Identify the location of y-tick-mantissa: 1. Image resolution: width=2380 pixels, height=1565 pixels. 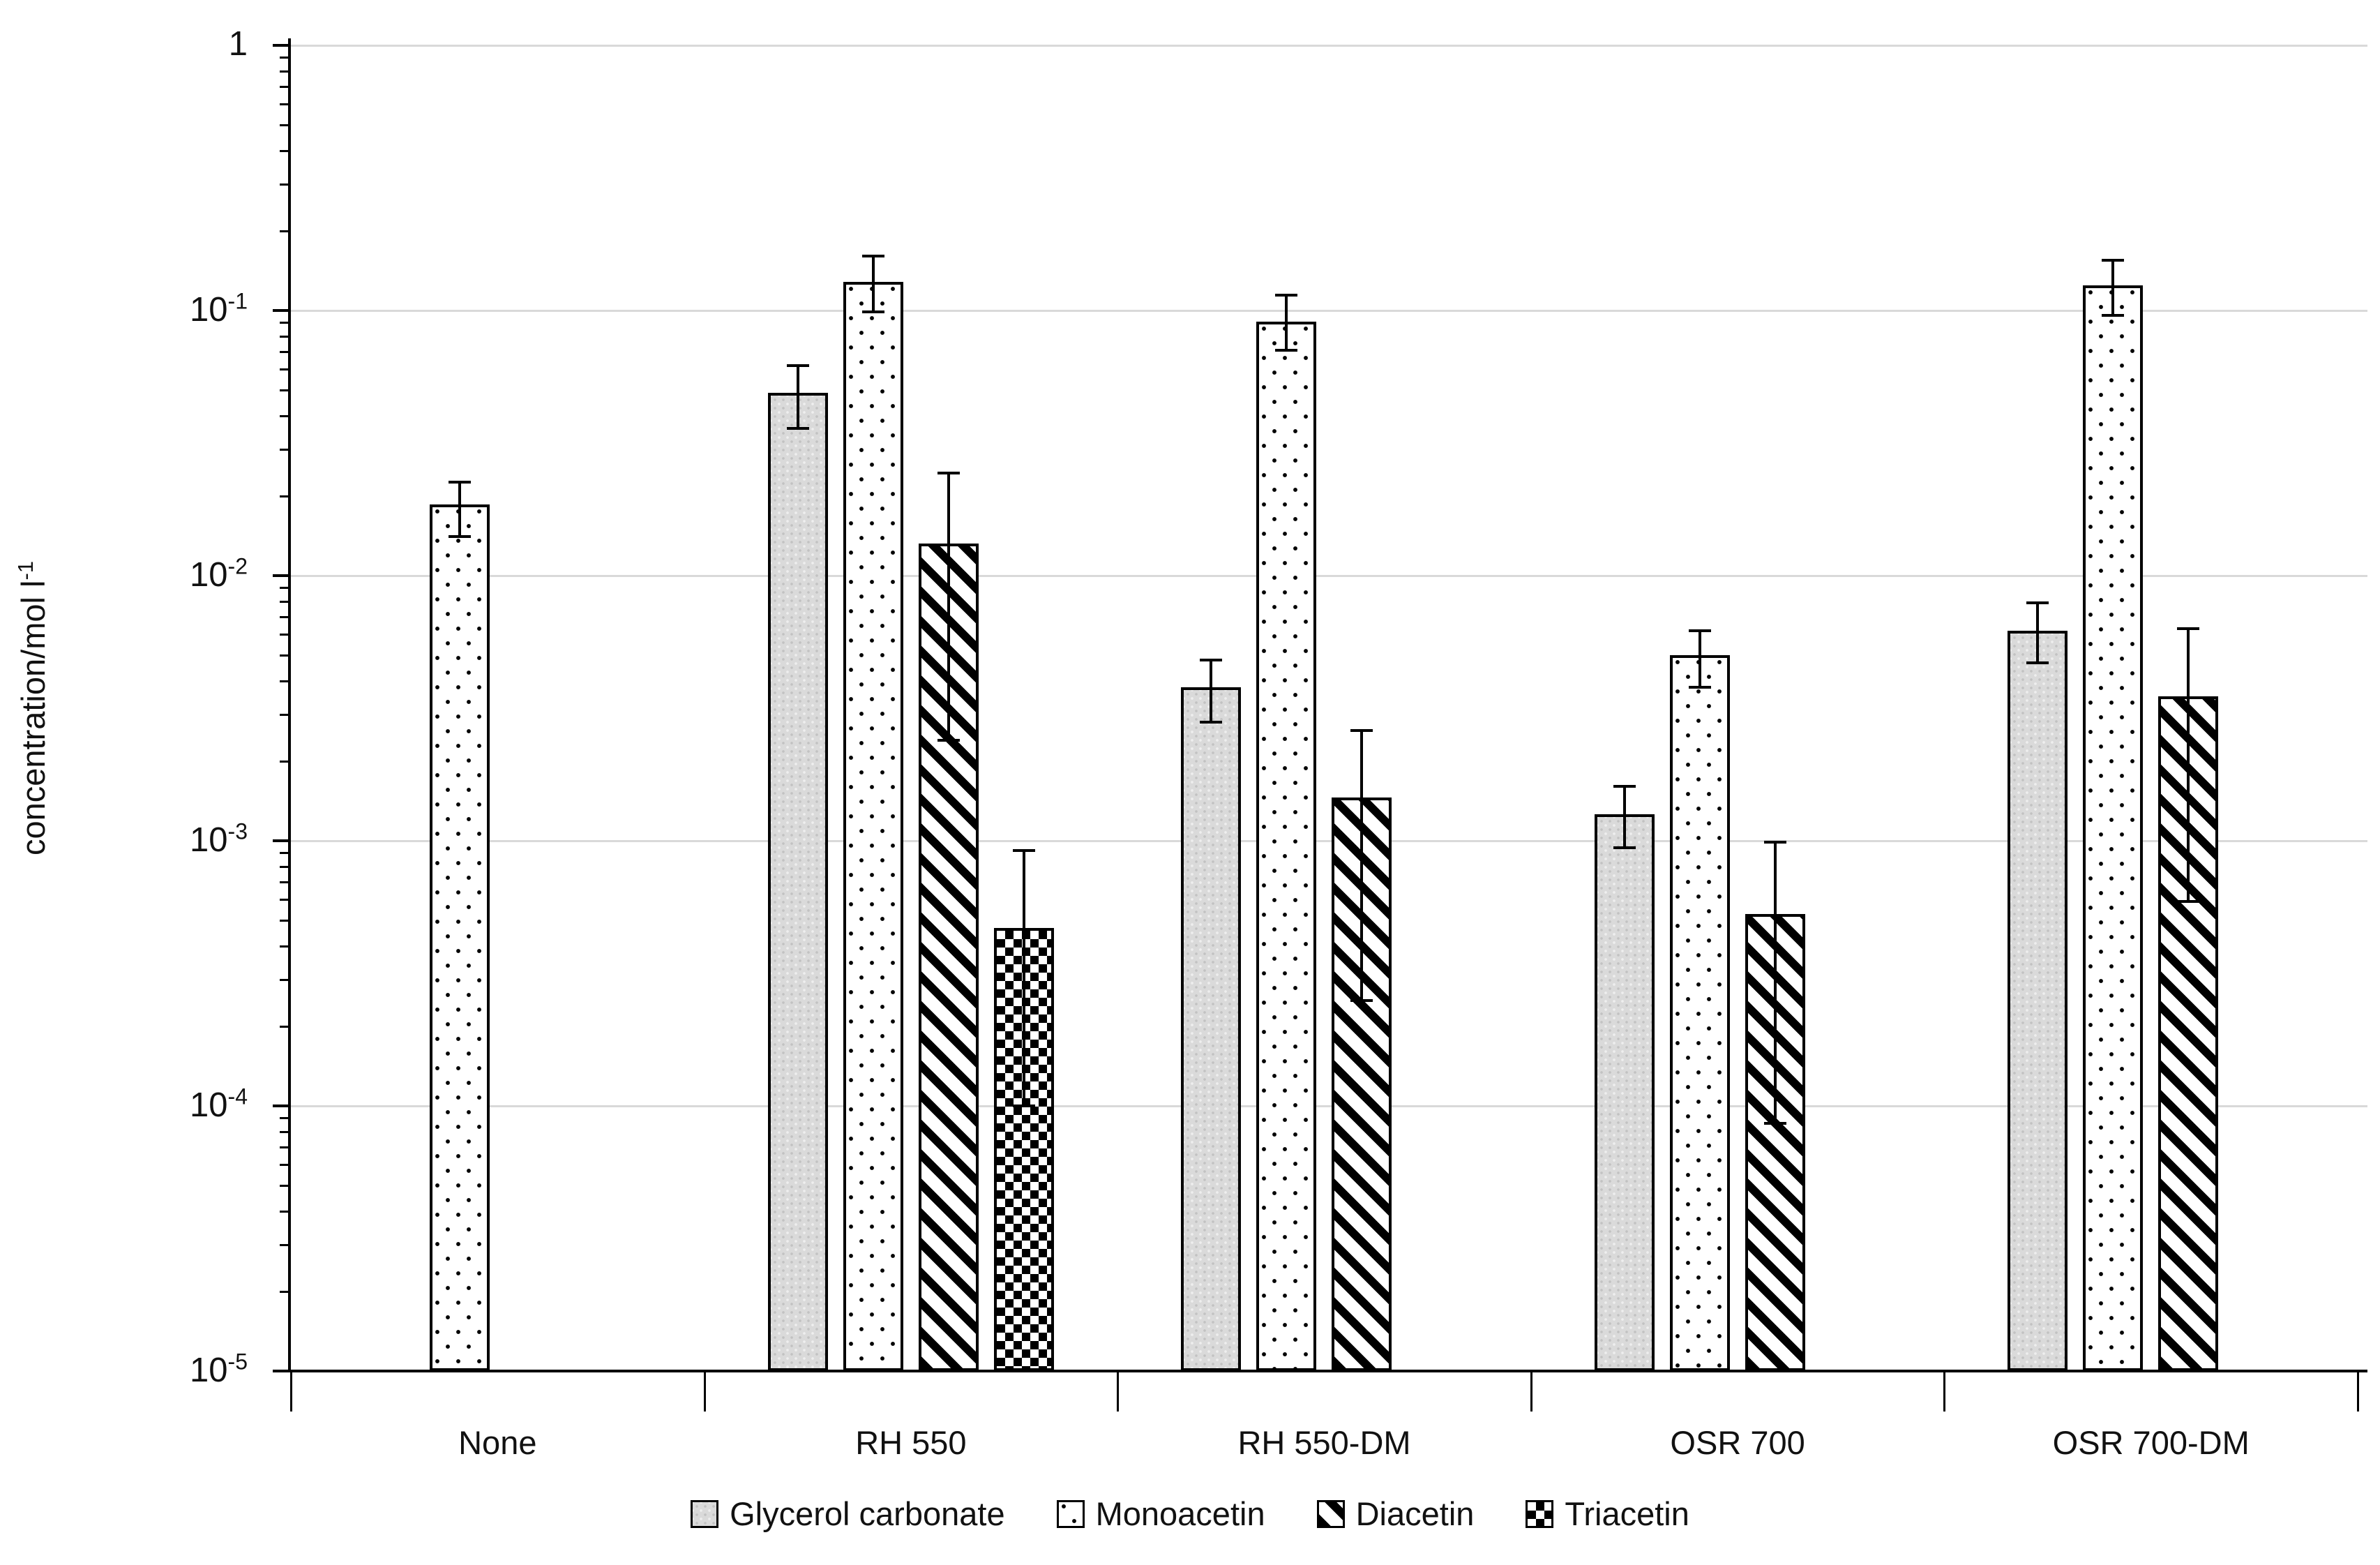
(238, 43).